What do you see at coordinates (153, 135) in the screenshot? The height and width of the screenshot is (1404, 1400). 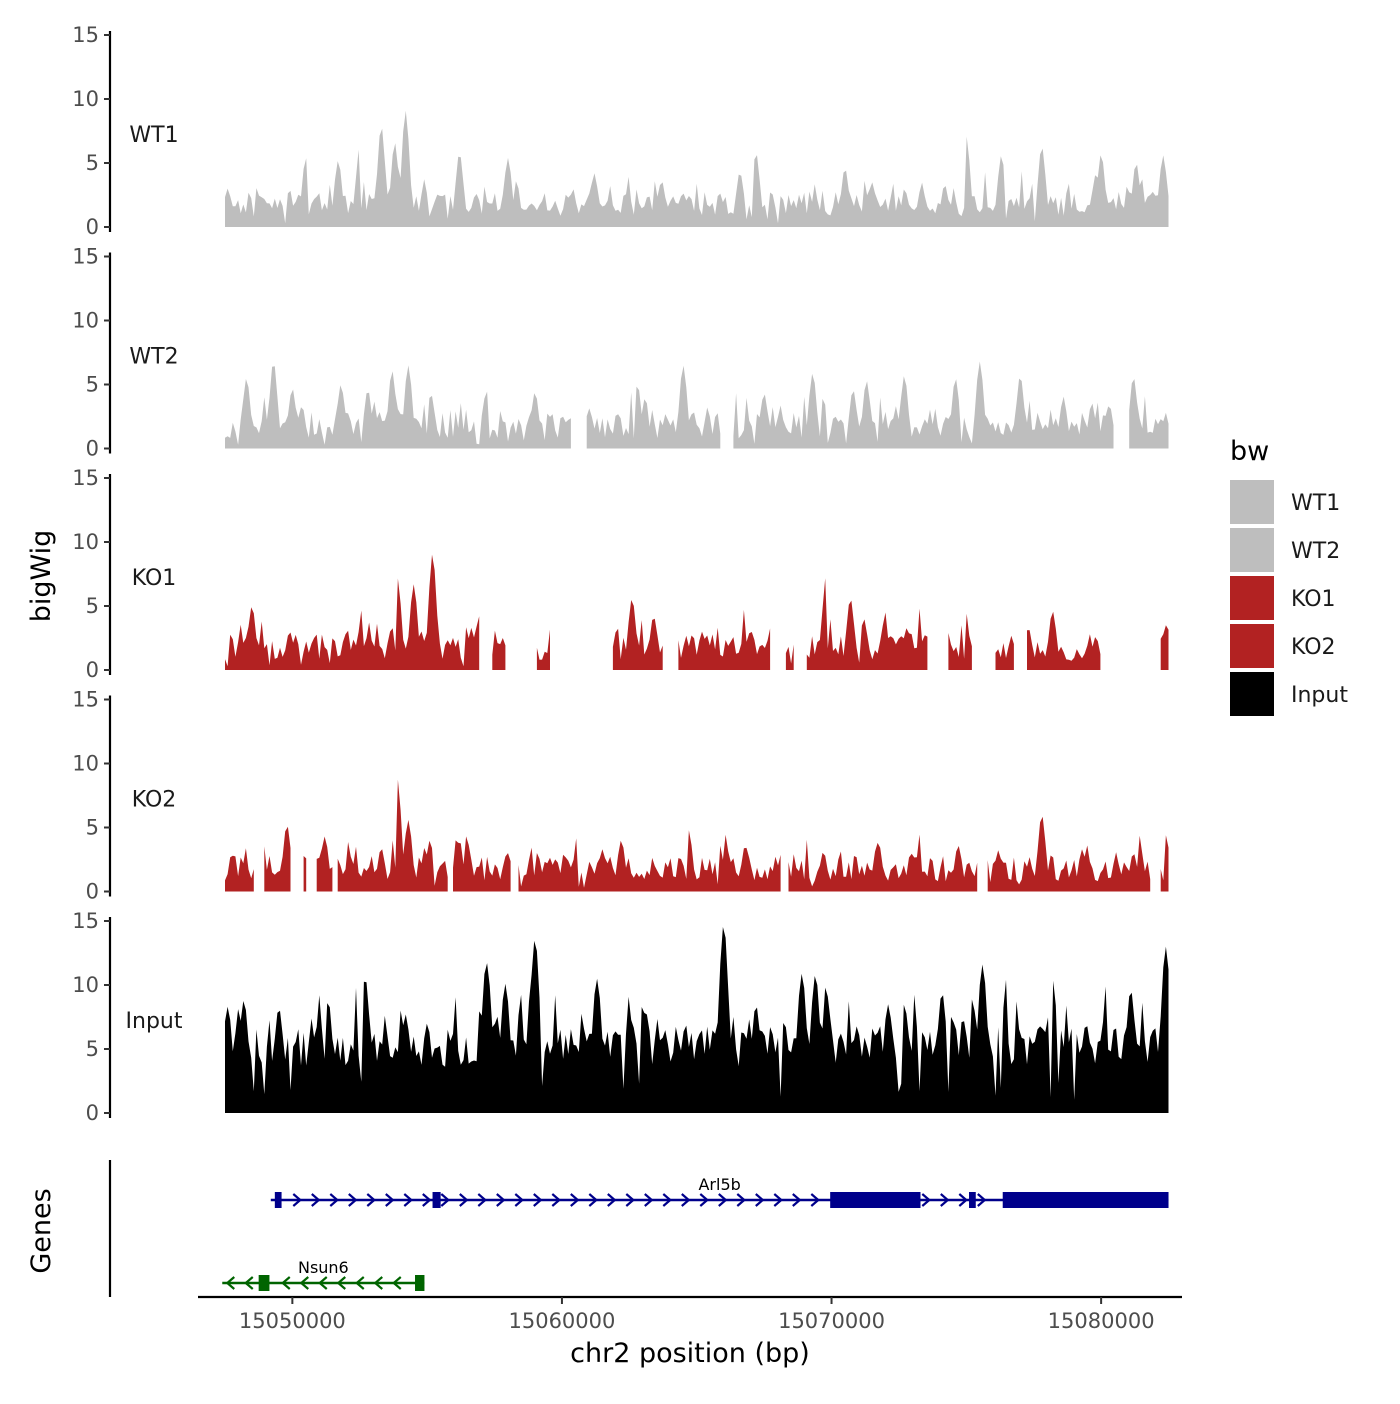 I see `track-label: WT1` at bounding box center [153, 135].